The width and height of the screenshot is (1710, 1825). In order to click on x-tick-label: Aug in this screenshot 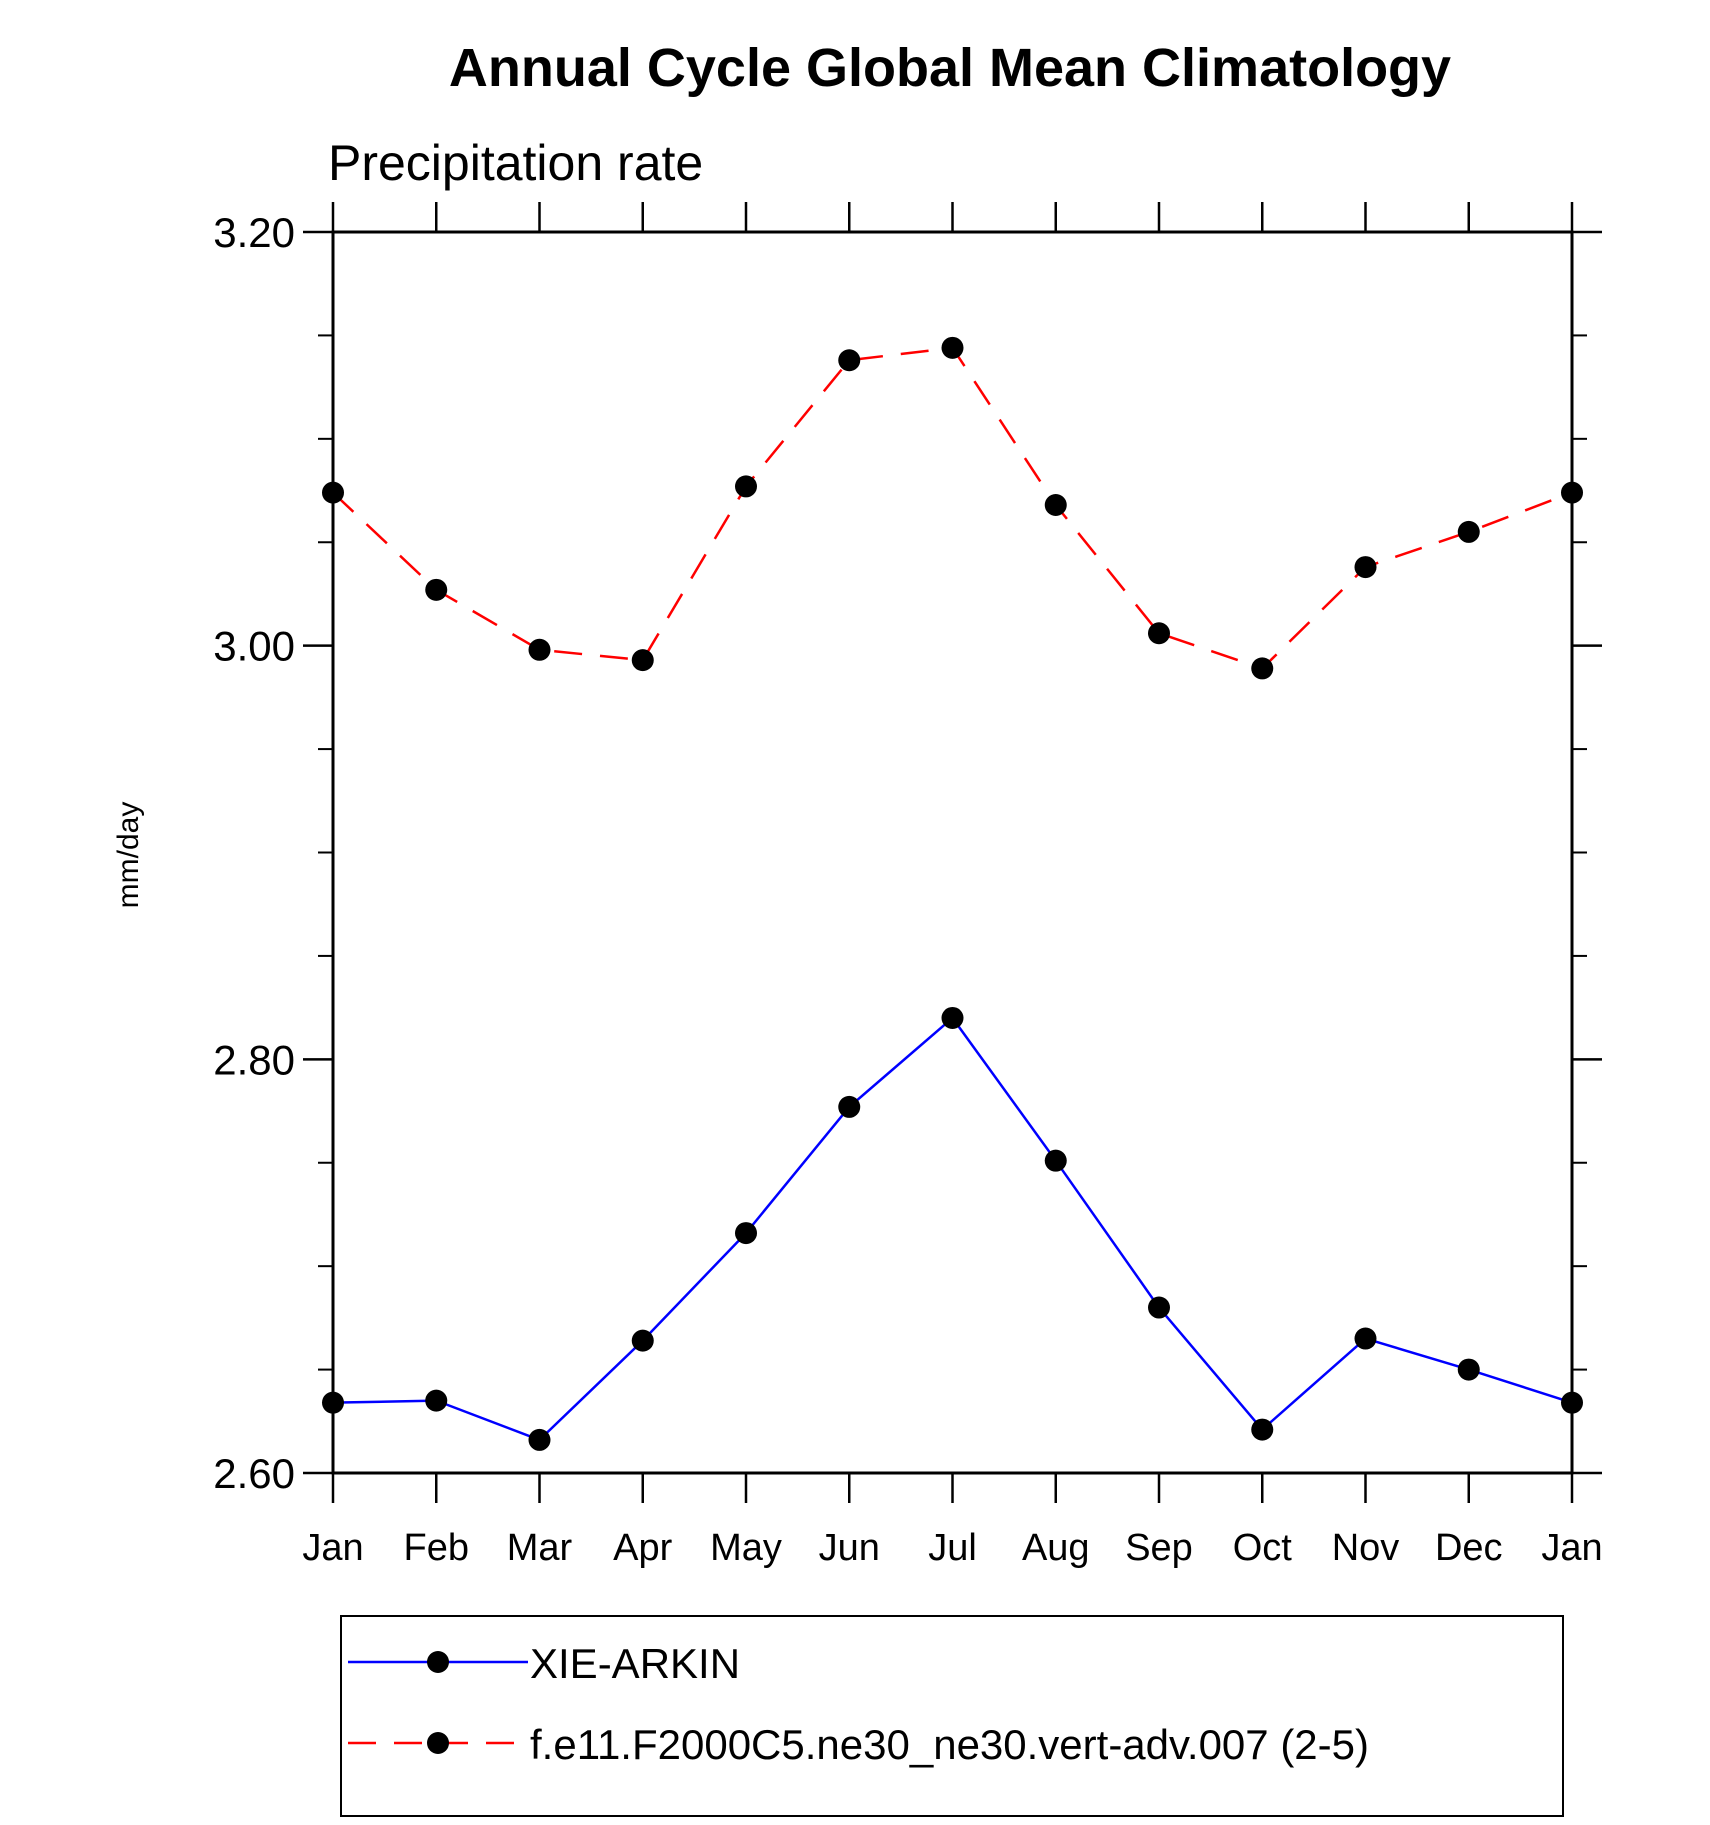, I will do `click(1056, 1548)`.